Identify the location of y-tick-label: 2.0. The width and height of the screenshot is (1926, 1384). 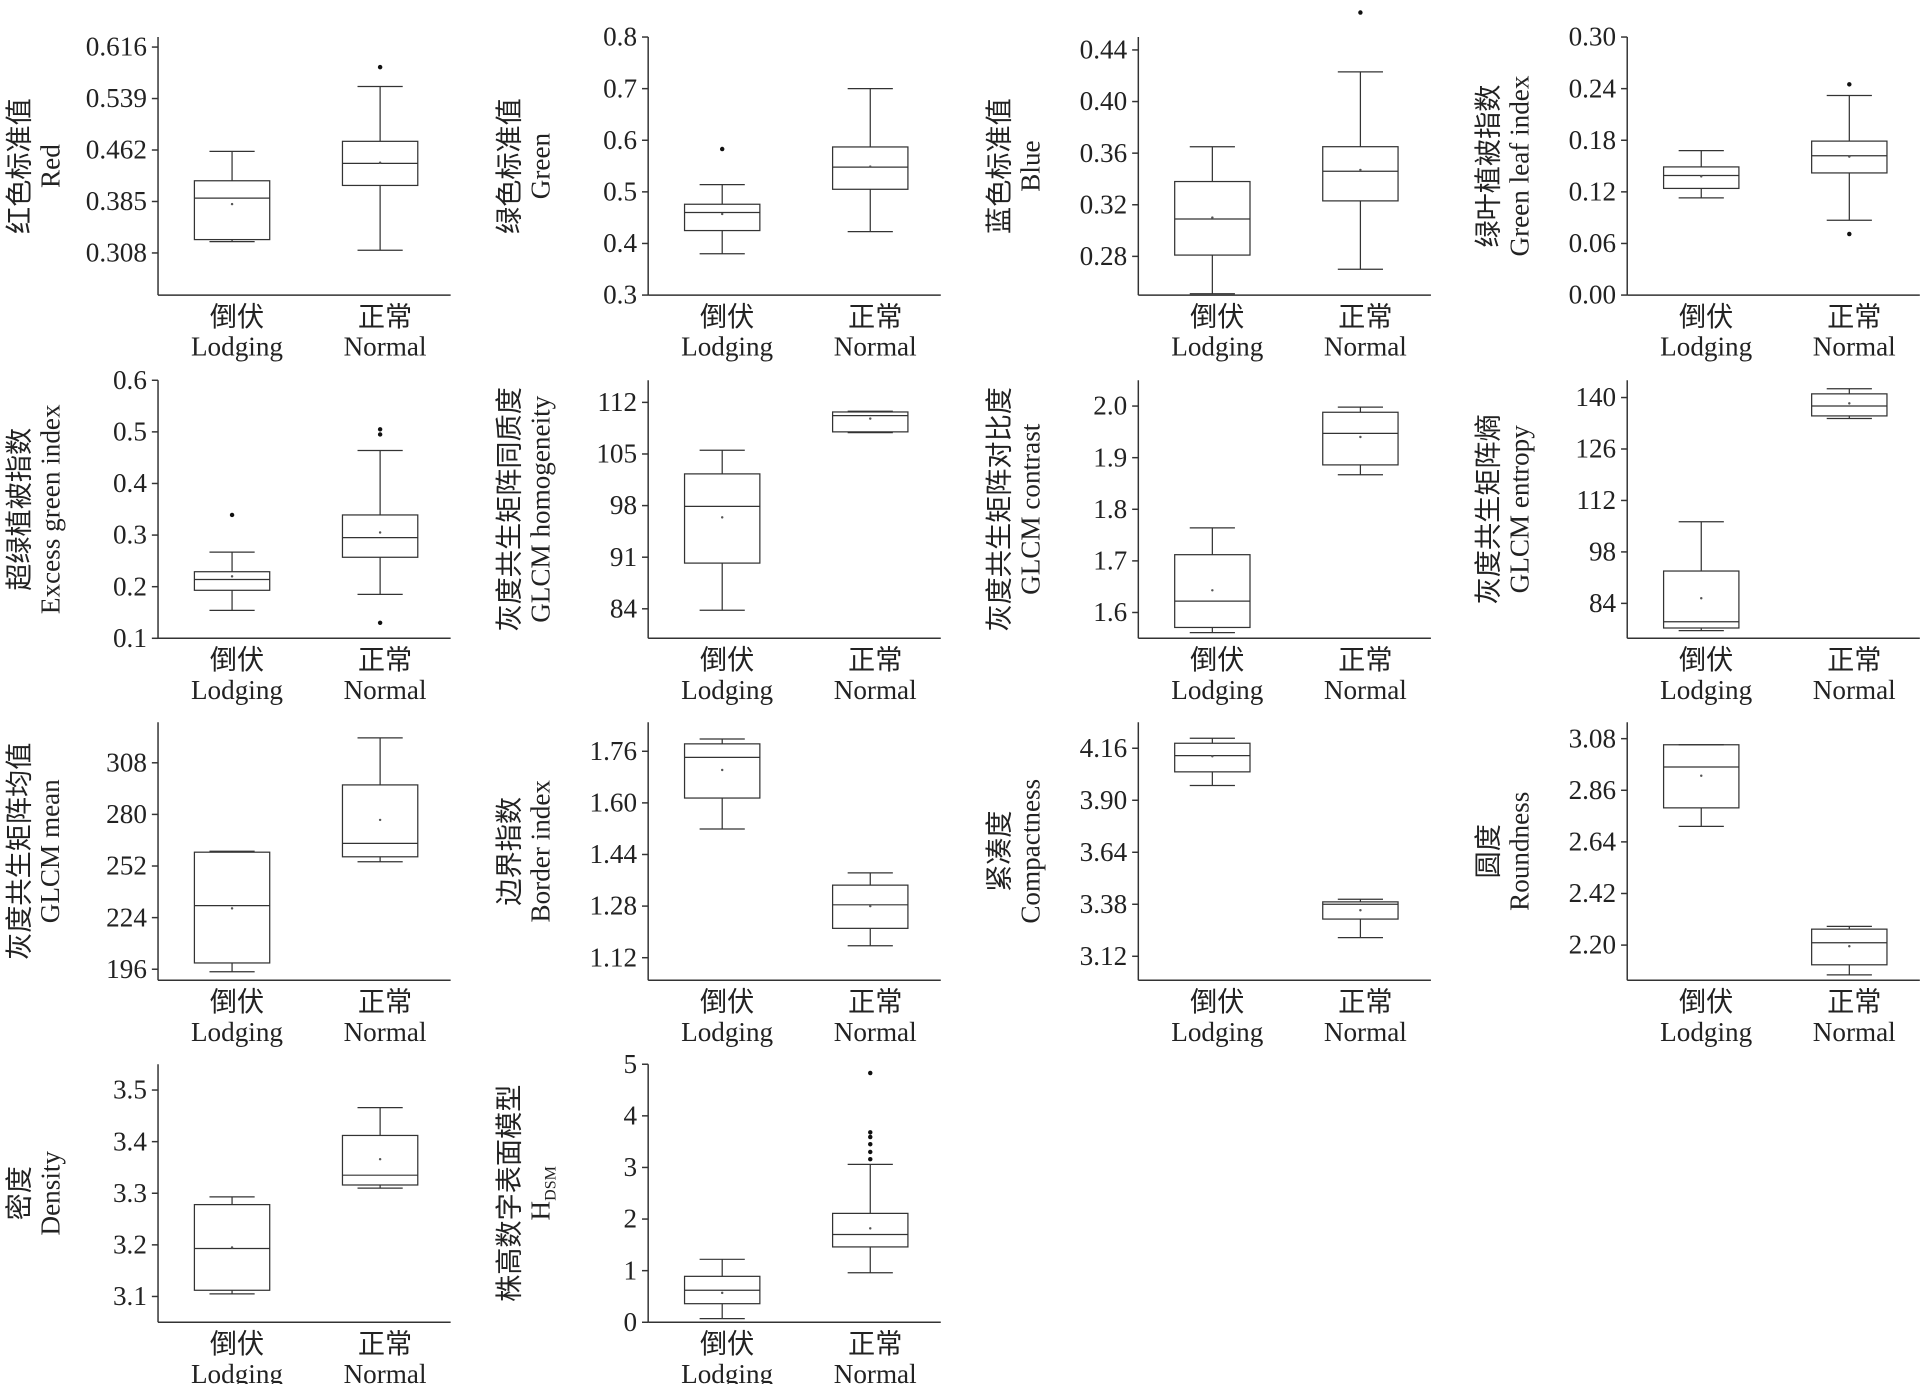
(1110, 406).